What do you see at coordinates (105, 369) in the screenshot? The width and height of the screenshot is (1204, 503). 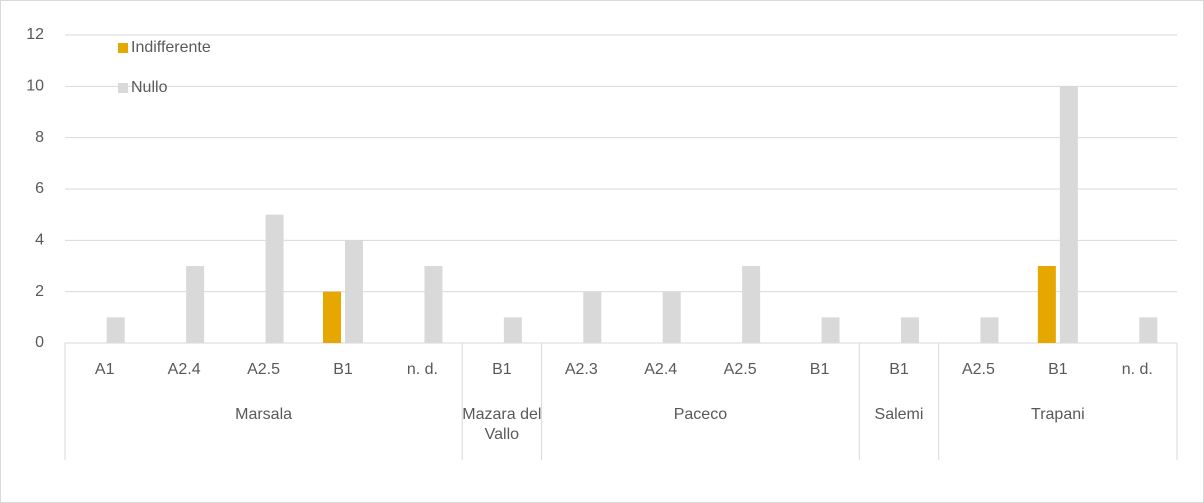 I see `x-tick-label: A1` at bounding box center [105, 369].